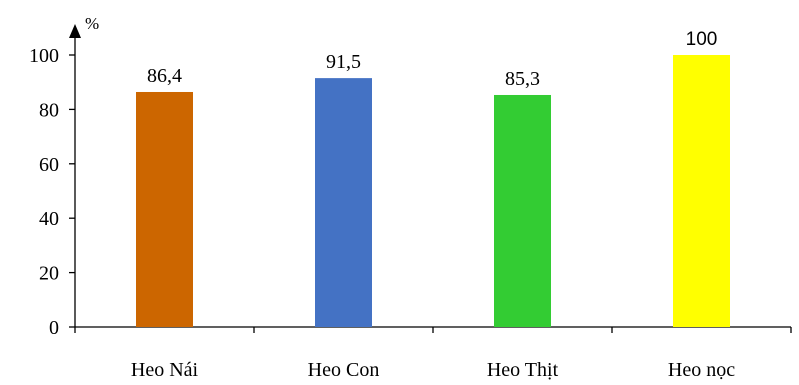 Image resolution: width=799 pixels, height=385 pixels. What do you see at coordinates (164, 76) in the screenshot?
I see `data-label: 86,4` at bounding box center [164, 76].